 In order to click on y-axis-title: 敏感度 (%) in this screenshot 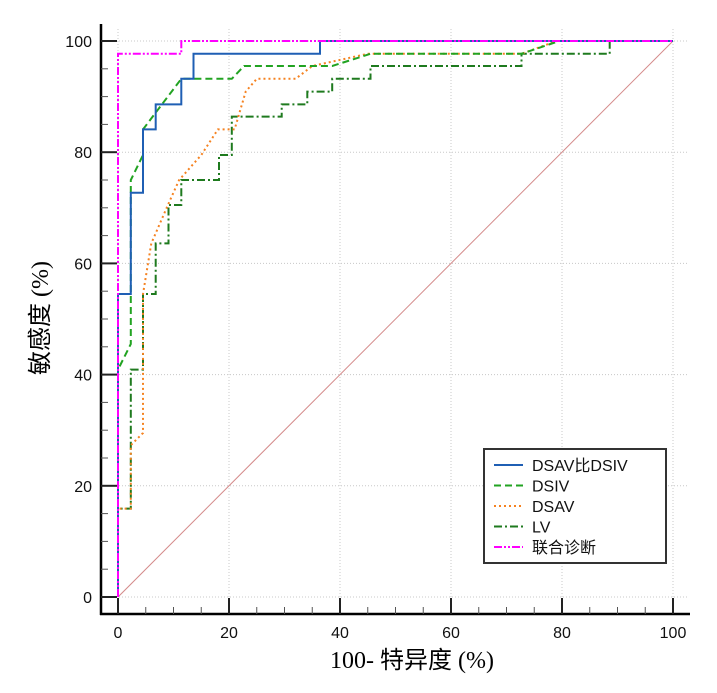, I will do `click(40, 318)`.